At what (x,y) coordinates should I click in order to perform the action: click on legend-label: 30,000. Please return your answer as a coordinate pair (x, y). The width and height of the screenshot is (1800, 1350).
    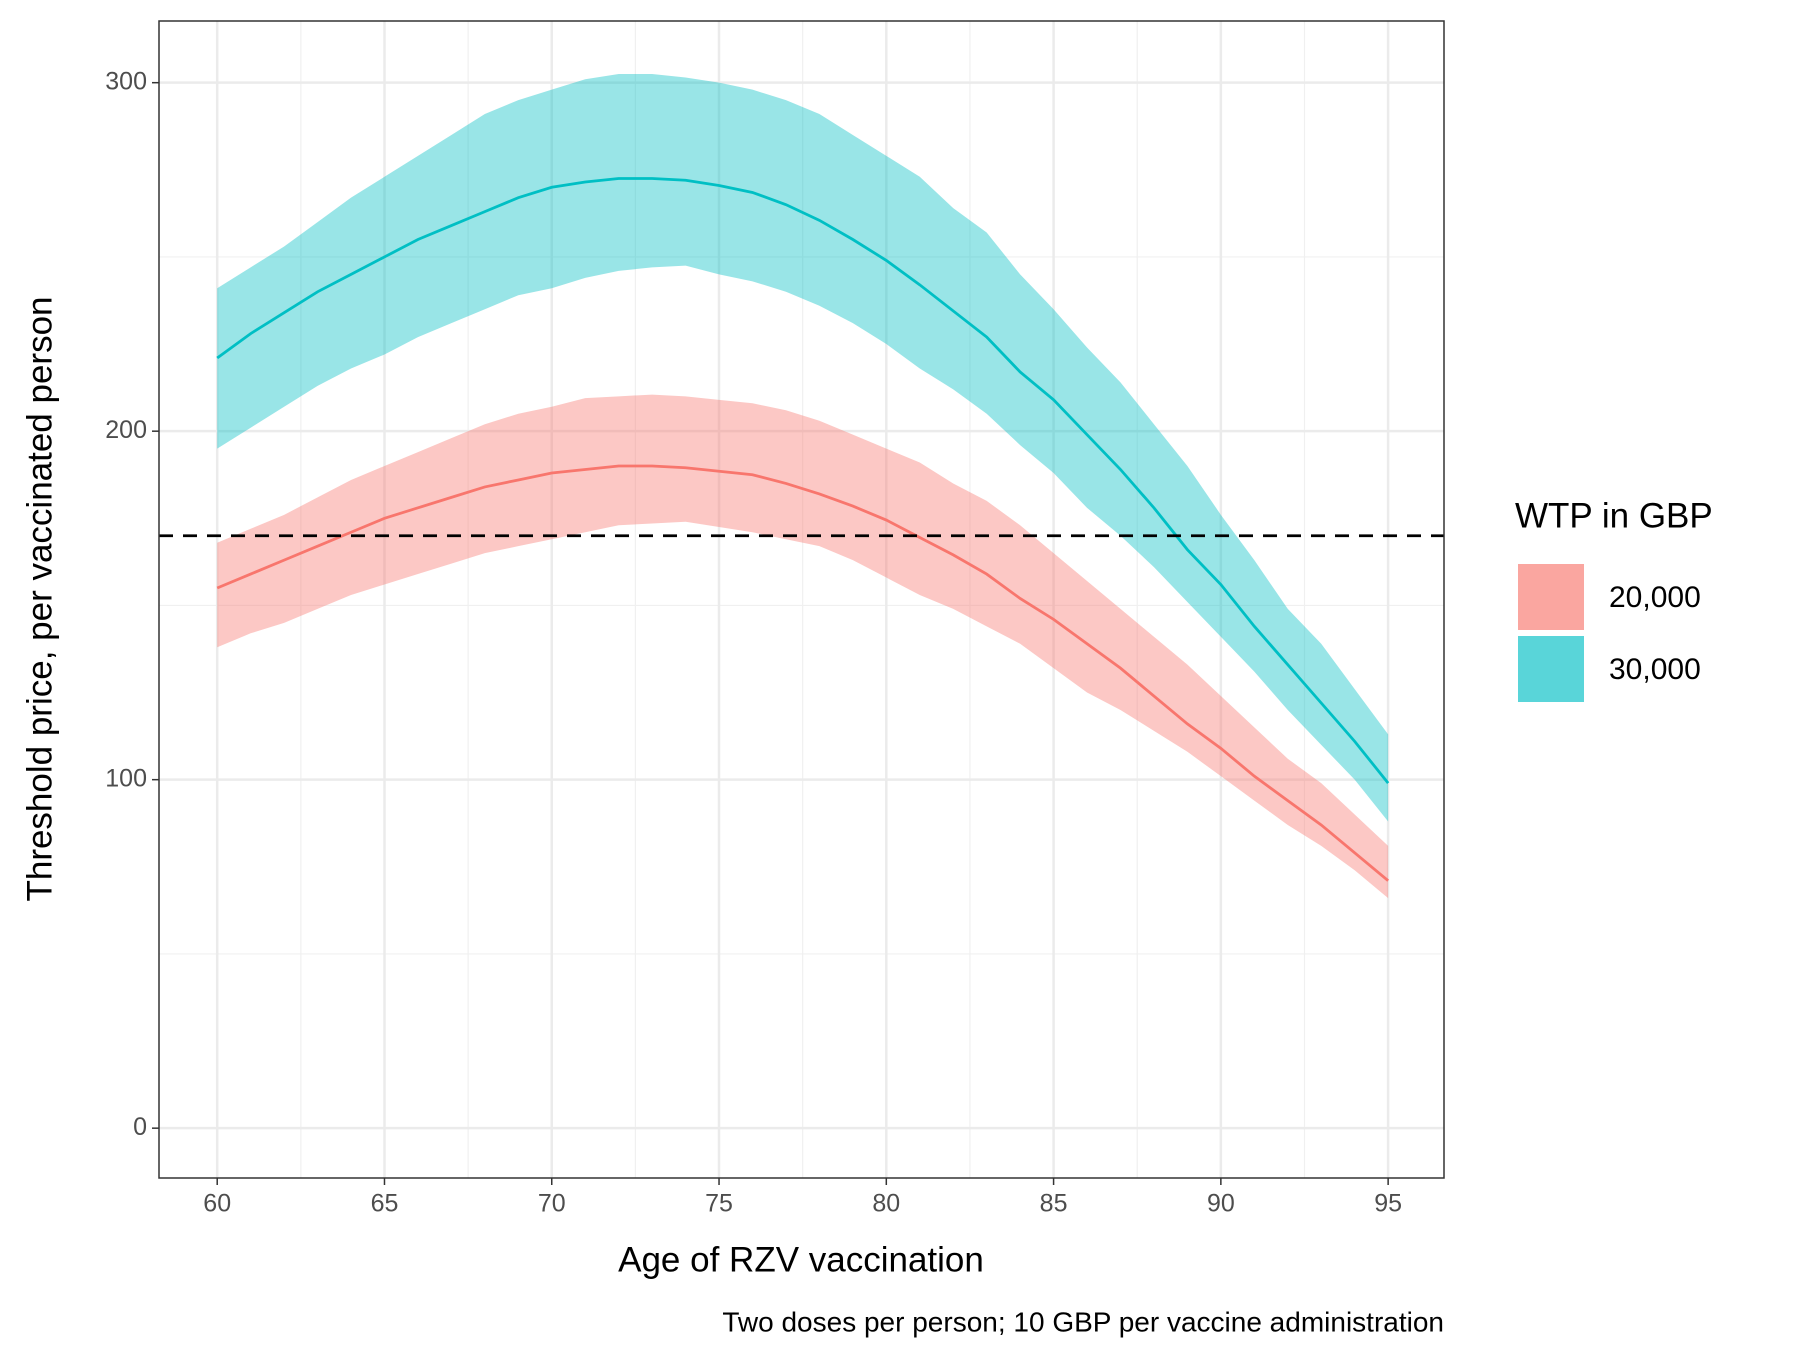
    Looking at the image, I should click on (1655, 669).